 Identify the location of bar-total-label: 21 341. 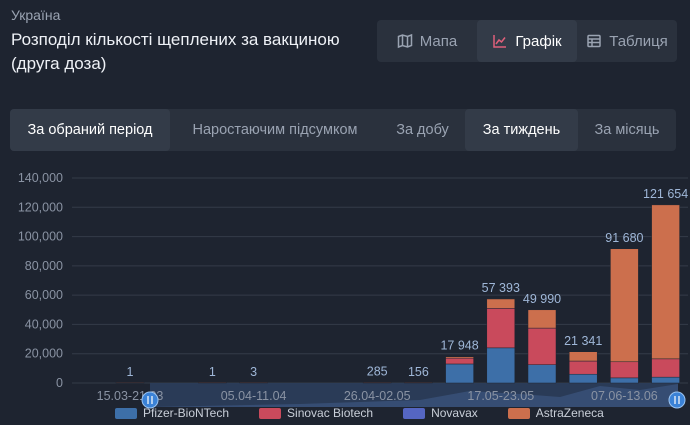
(583, 341).